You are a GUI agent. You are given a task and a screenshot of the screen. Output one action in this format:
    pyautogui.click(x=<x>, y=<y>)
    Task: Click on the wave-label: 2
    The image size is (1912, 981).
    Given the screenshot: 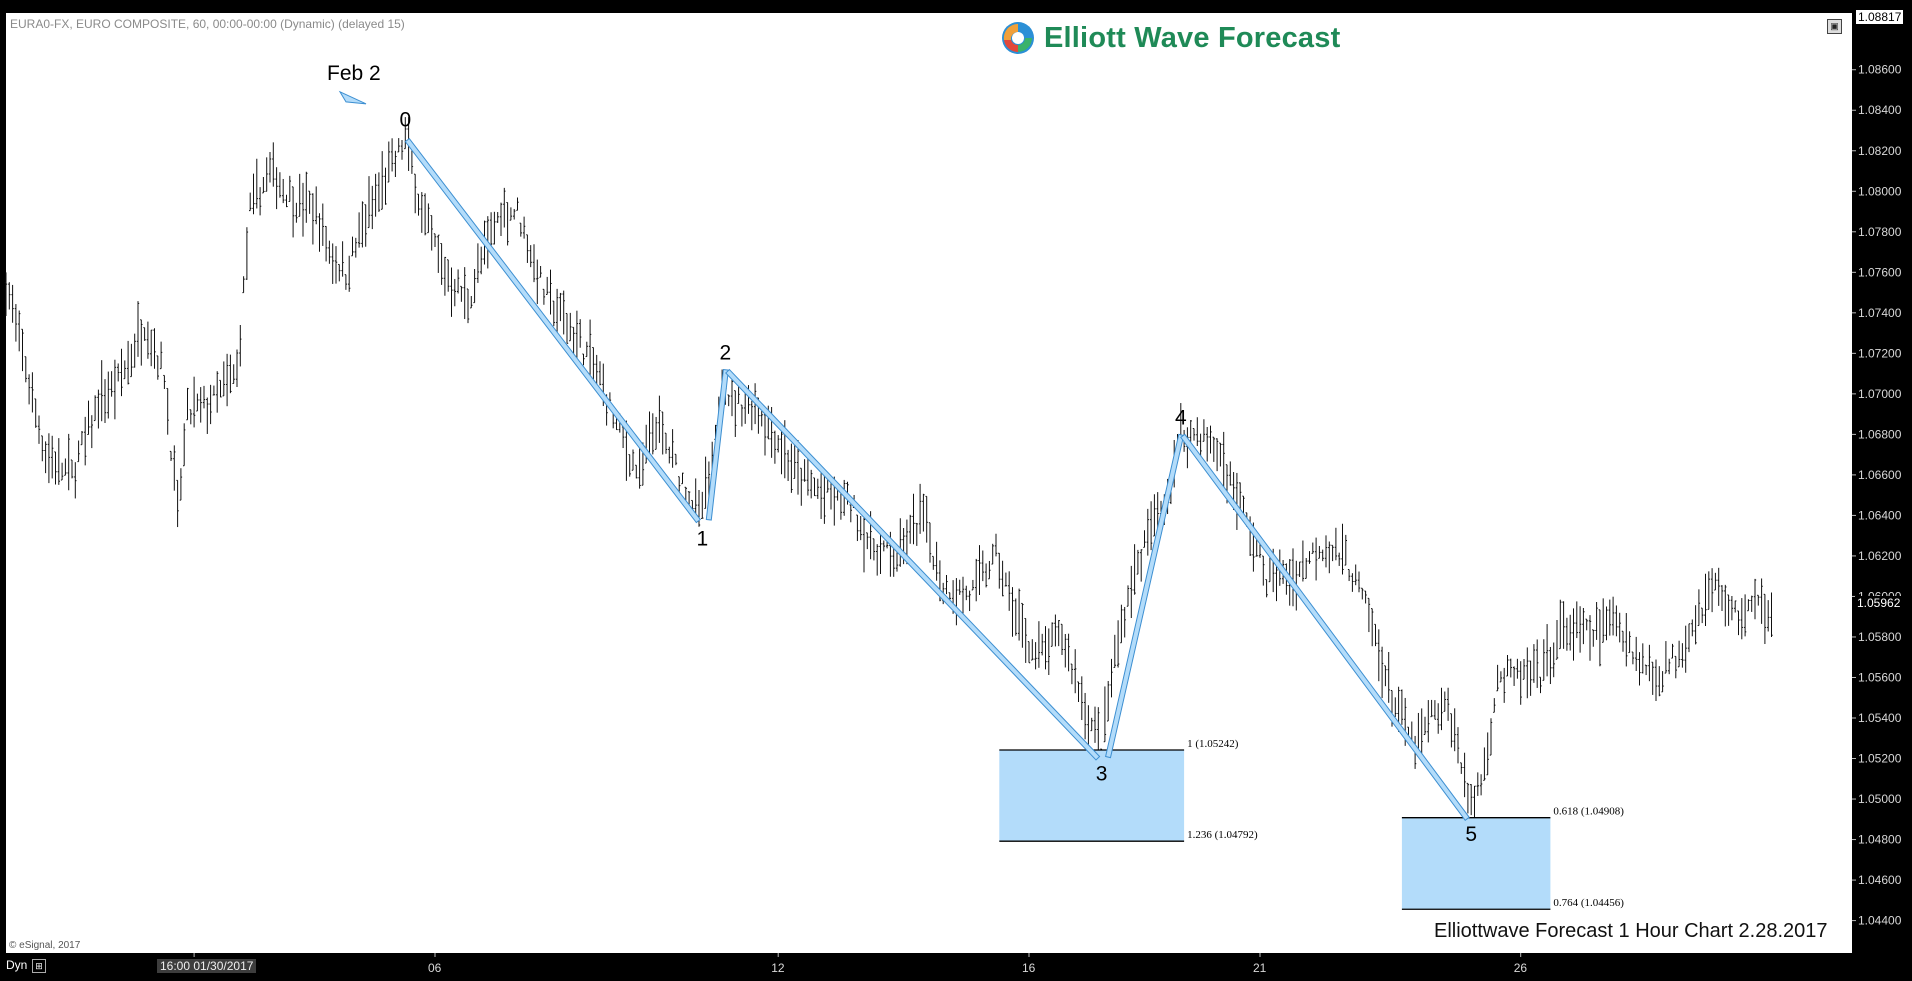 What is the action you would take?
    pyautogui.click(x=726, y=353)
    